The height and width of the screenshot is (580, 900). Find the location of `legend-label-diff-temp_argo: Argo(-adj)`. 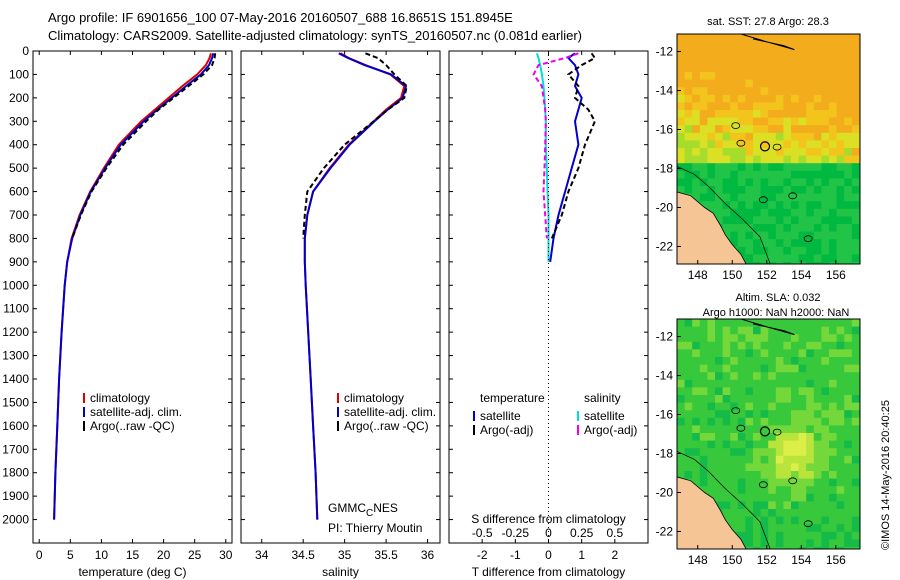

legend-label-diff-temp_argo: Argo(-adj) is located at coordinates (506, 430).